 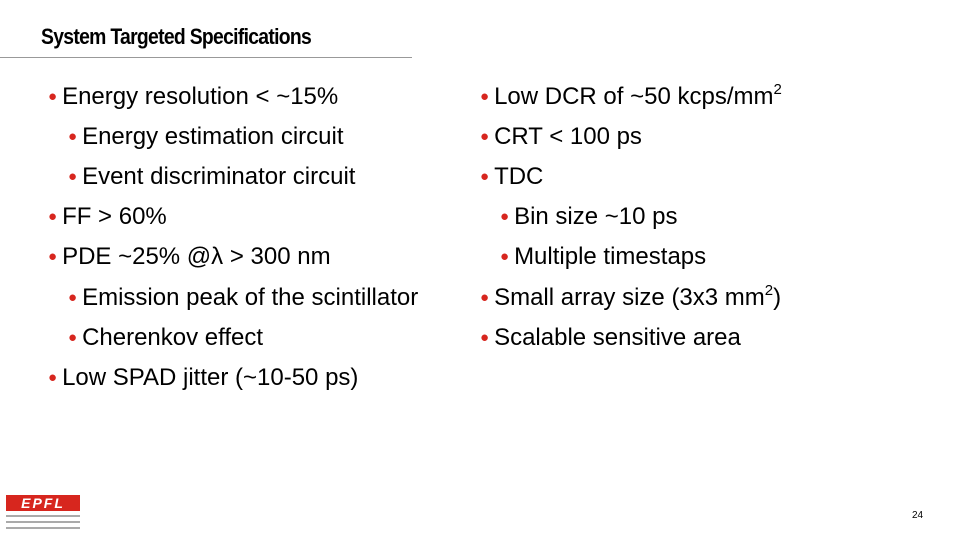 I want to click on bullet-text: Cherenkov effect, so click(x=173, y=337).